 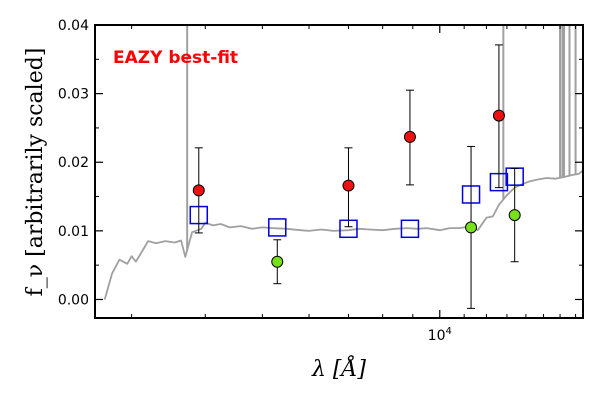 What do you see at coordinates (73, 232) in the screenshot?
I see `y-tick-label: 0.01` at bounding box center [73, 232].